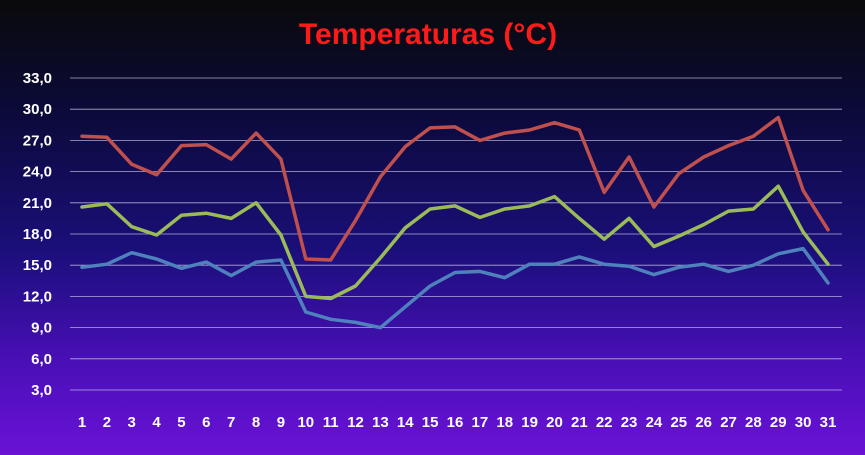 Image resolution: width=865 pixels, height=455 pixels. Describe the element at coordinates (37, 265) in the screenshot. I see `y-tick-label: 15,0` at that location.